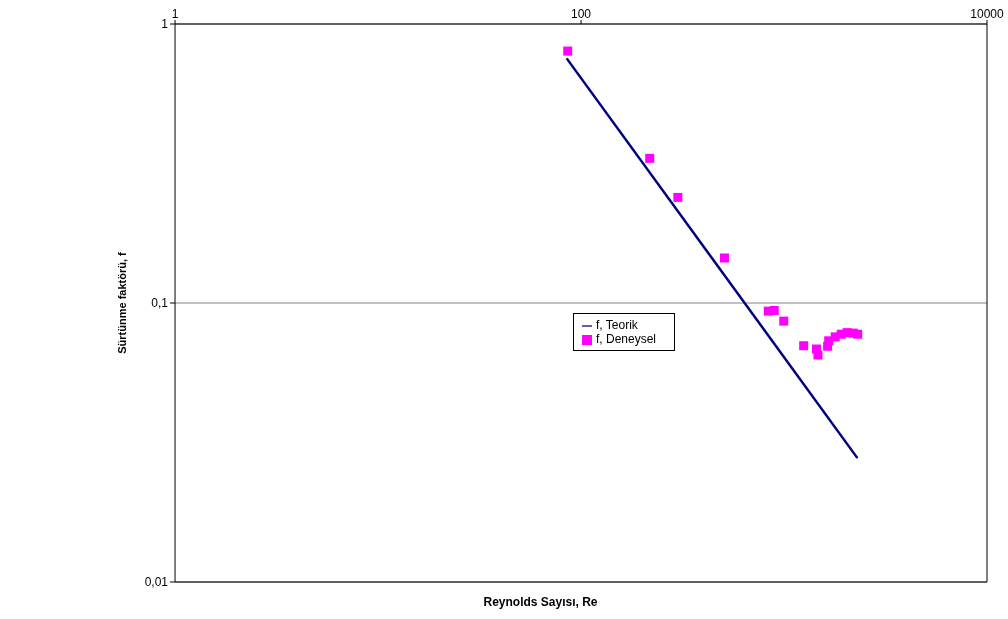  What do you see at coordinates (581, 14) in the screenshot?
I see `x-tick-label: 100` at bounding box center [581, 14].